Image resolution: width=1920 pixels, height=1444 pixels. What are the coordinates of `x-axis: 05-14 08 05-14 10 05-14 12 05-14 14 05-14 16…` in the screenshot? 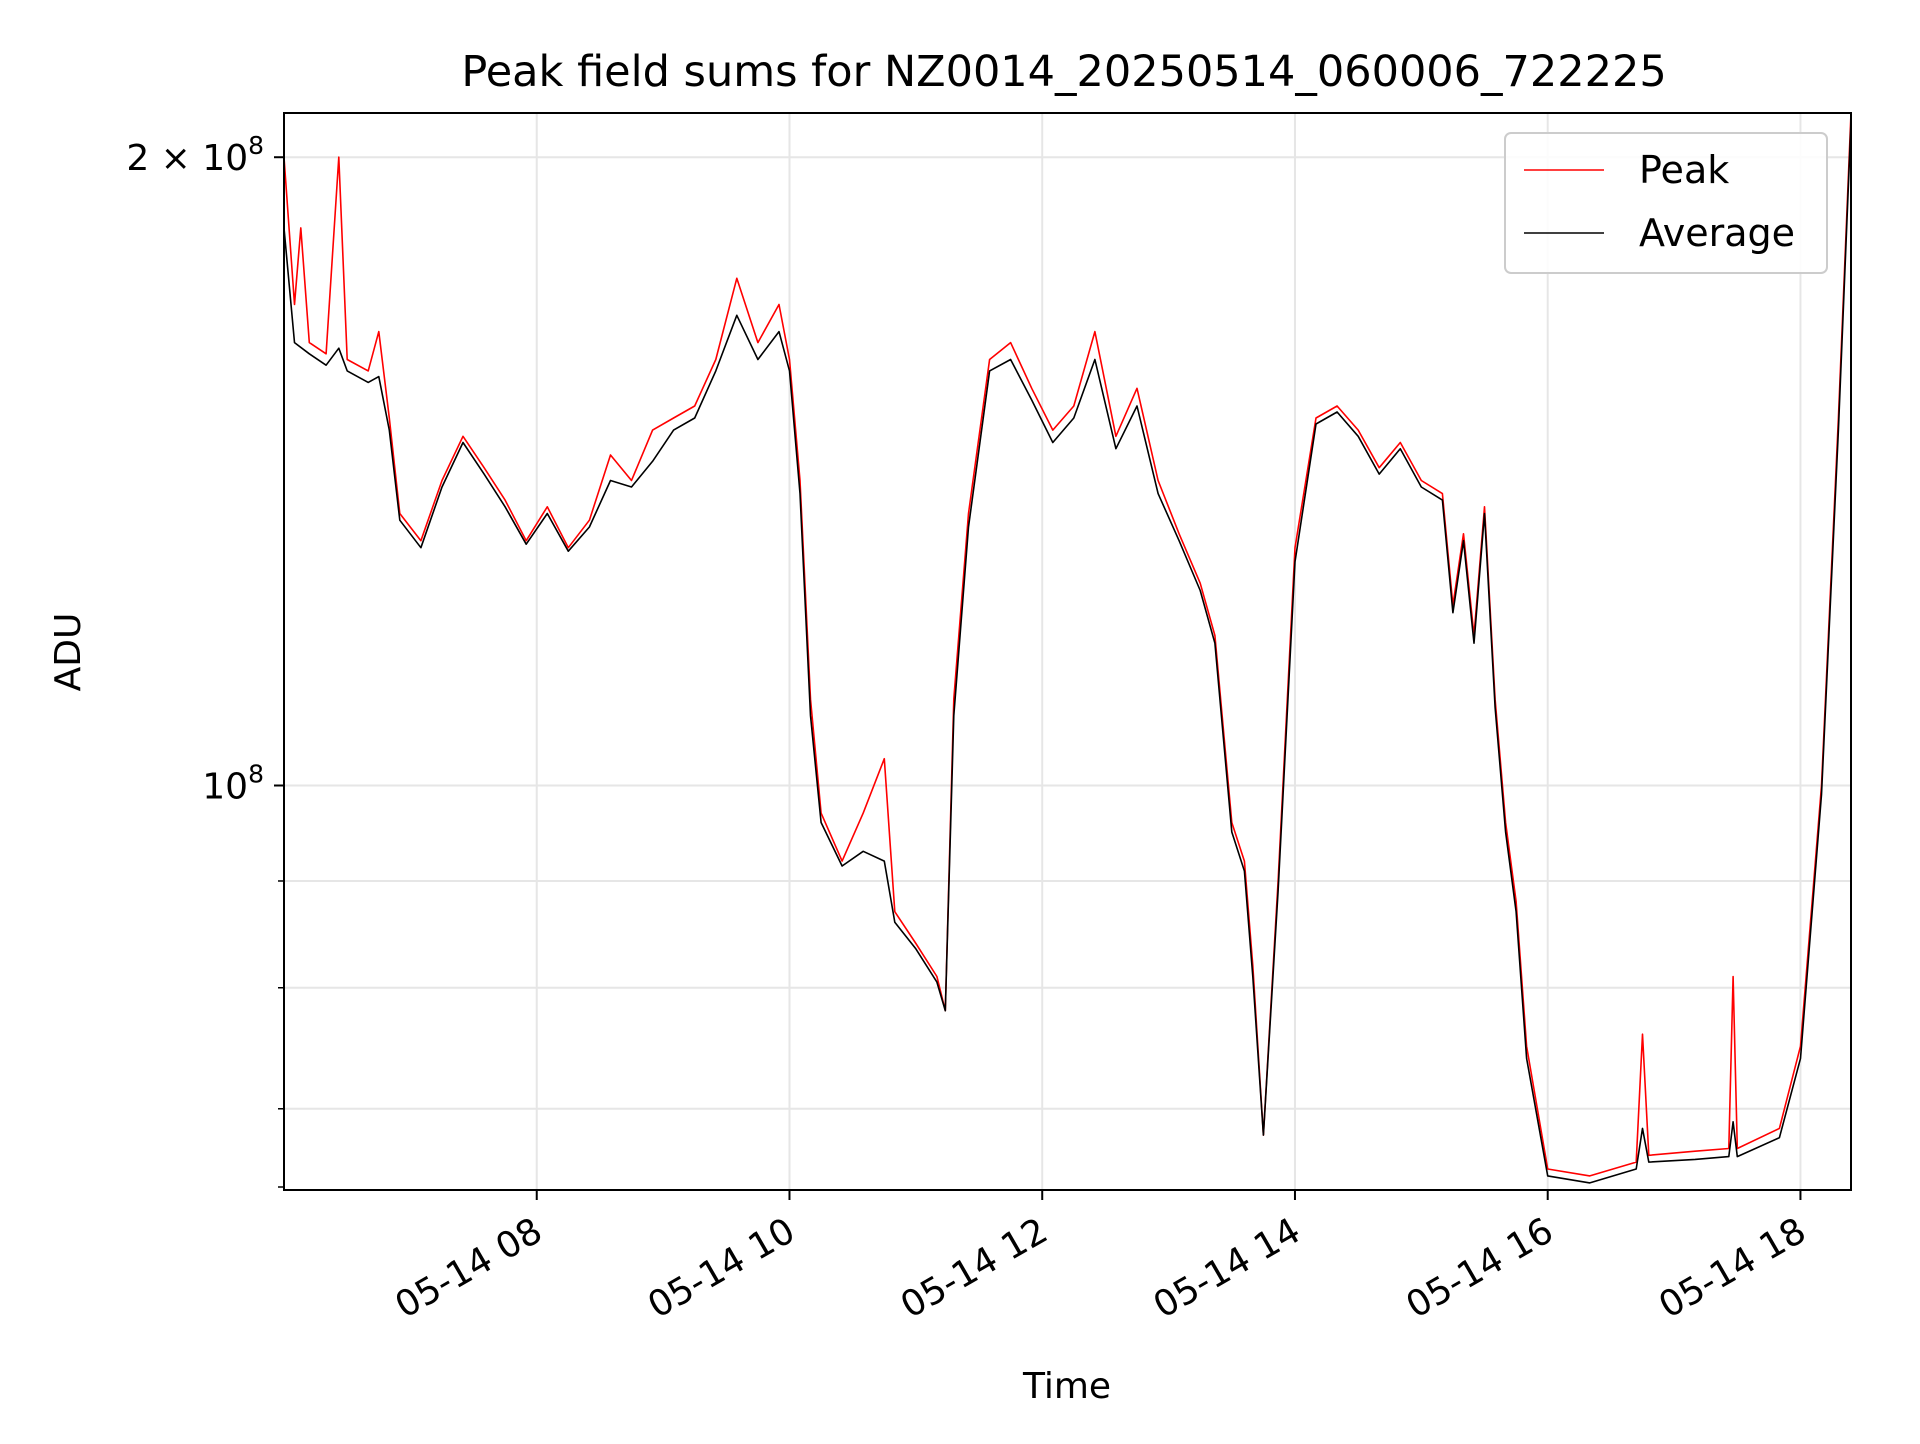 It's located at (1101, 1258).